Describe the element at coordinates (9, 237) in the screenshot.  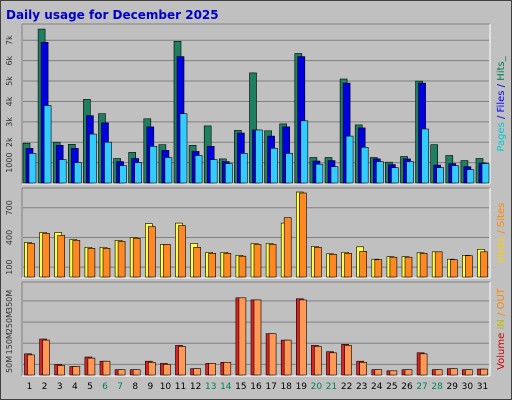
I see `y-tick-label: 400` at that location.